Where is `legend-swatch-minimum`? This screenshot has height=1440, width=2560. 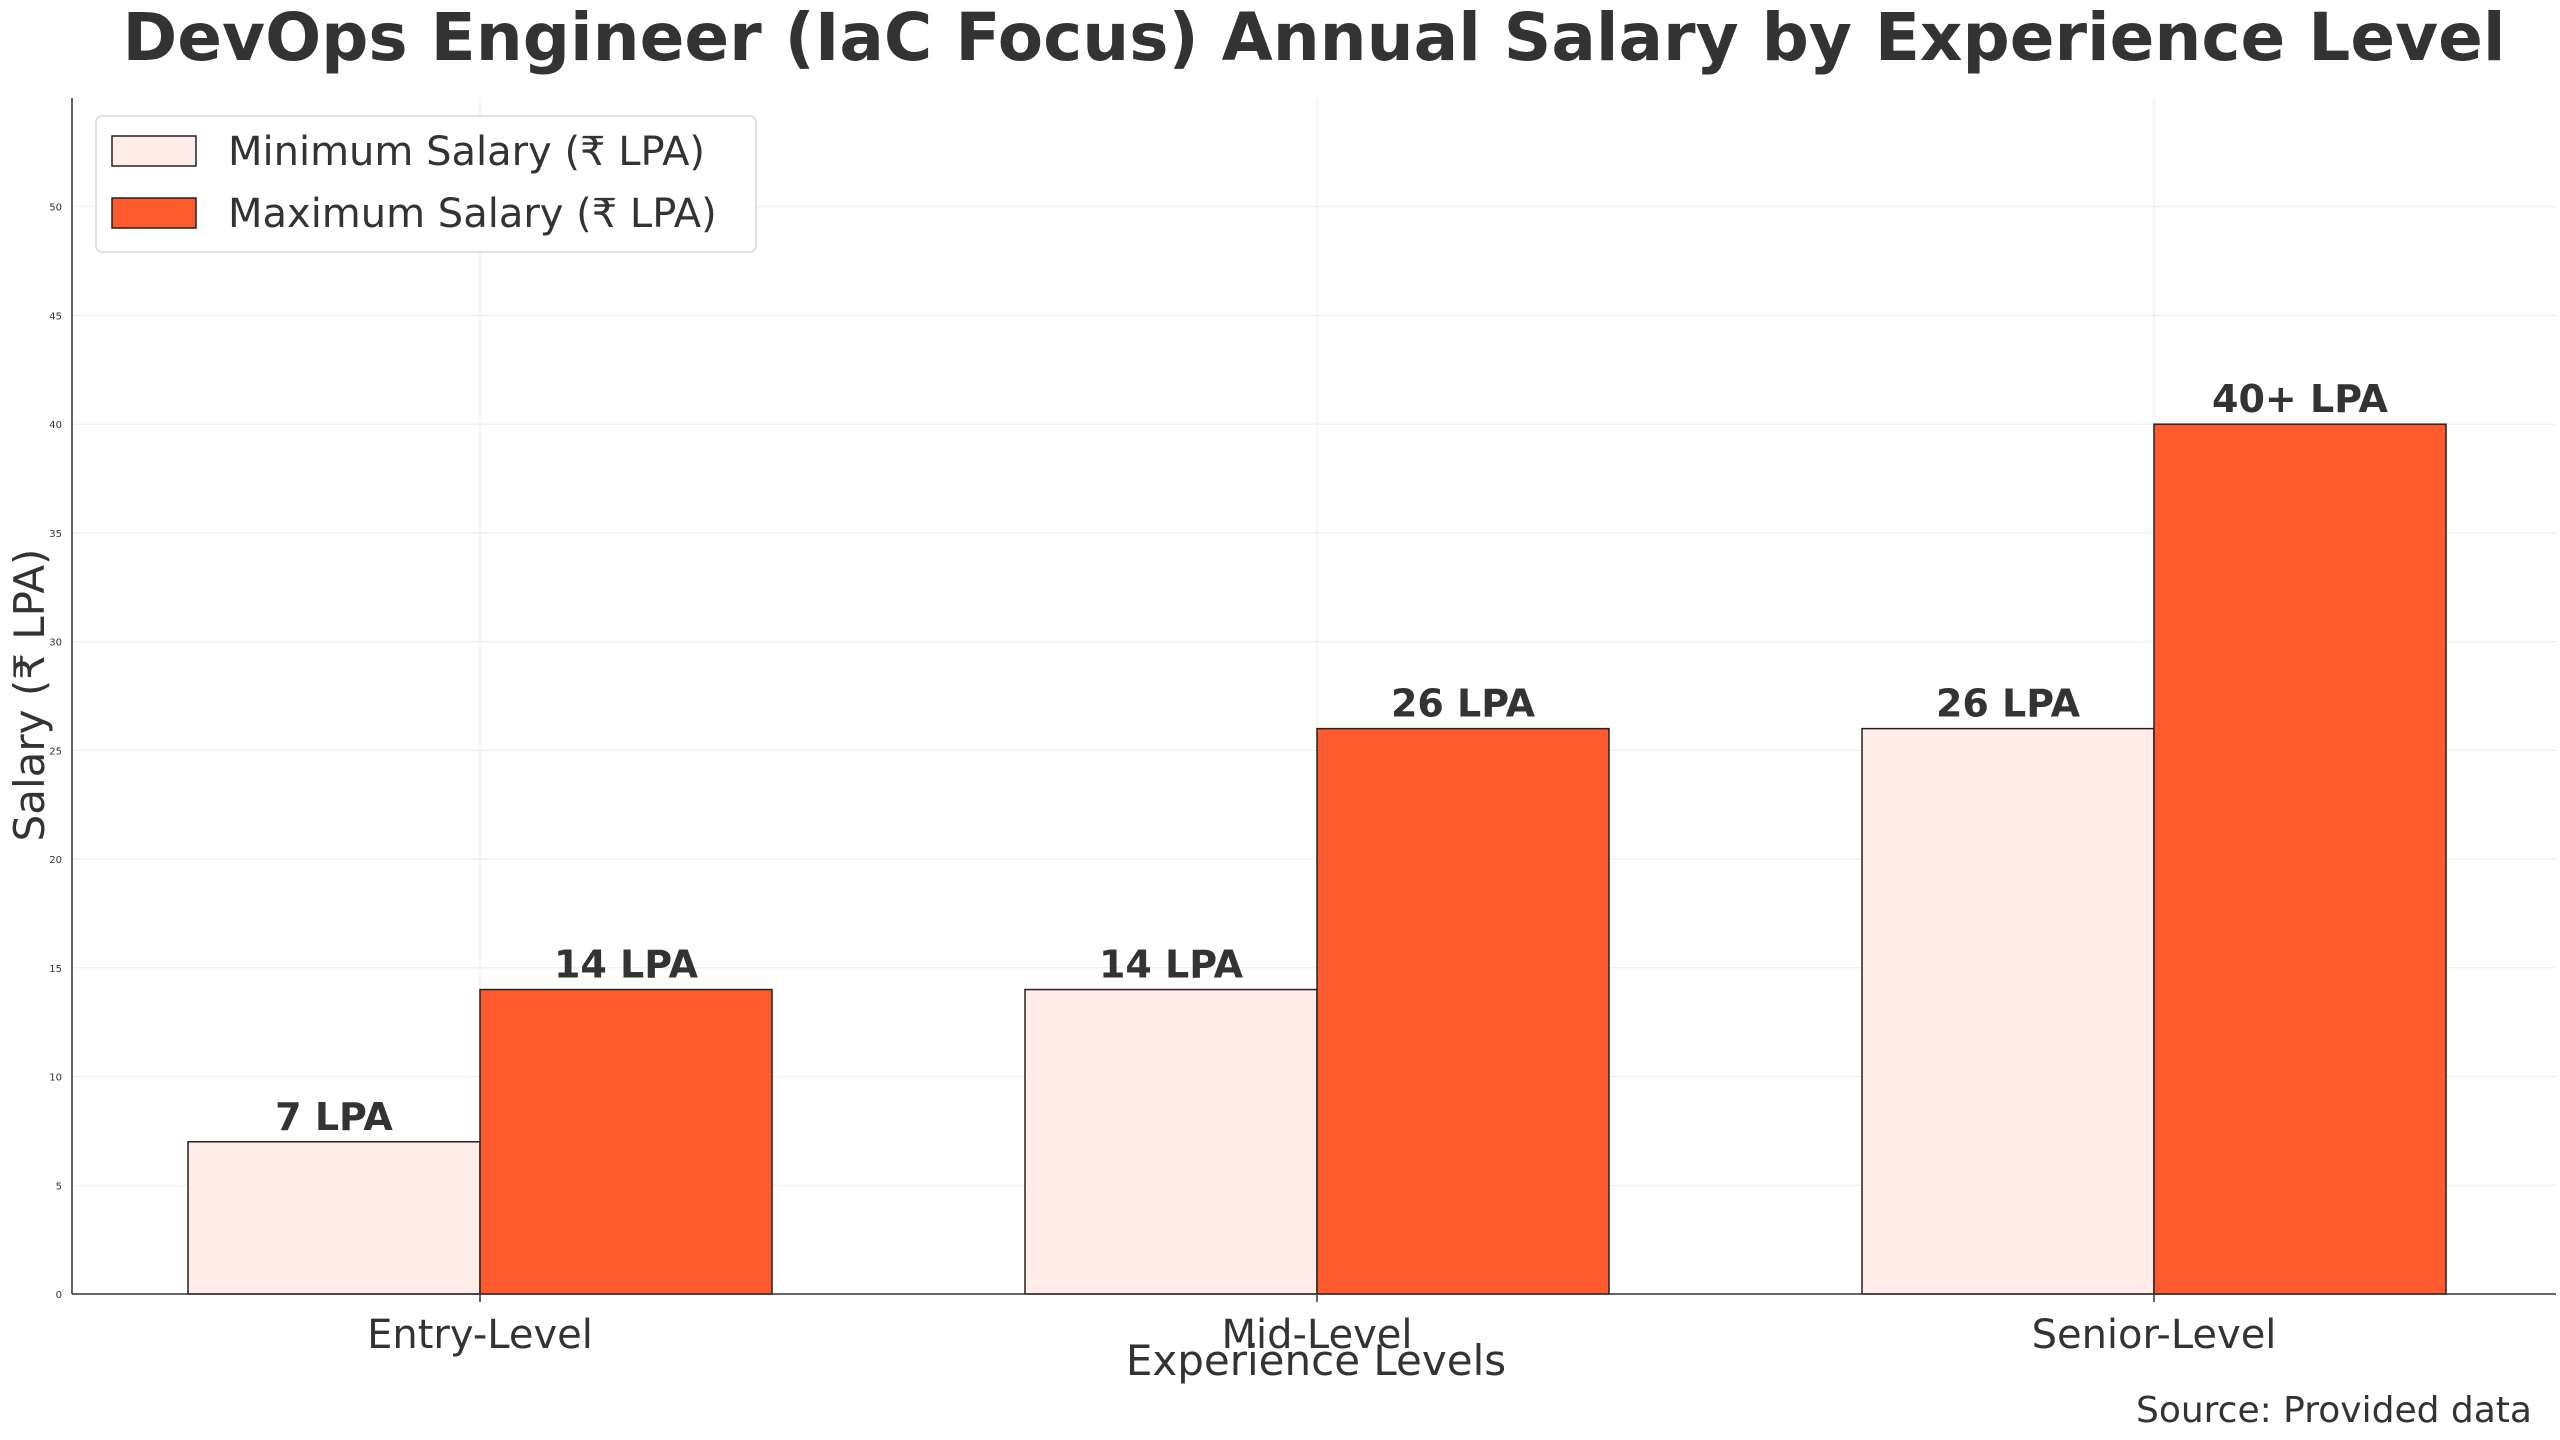 legend-swatch-minimum is located at coordinates (154, 151).